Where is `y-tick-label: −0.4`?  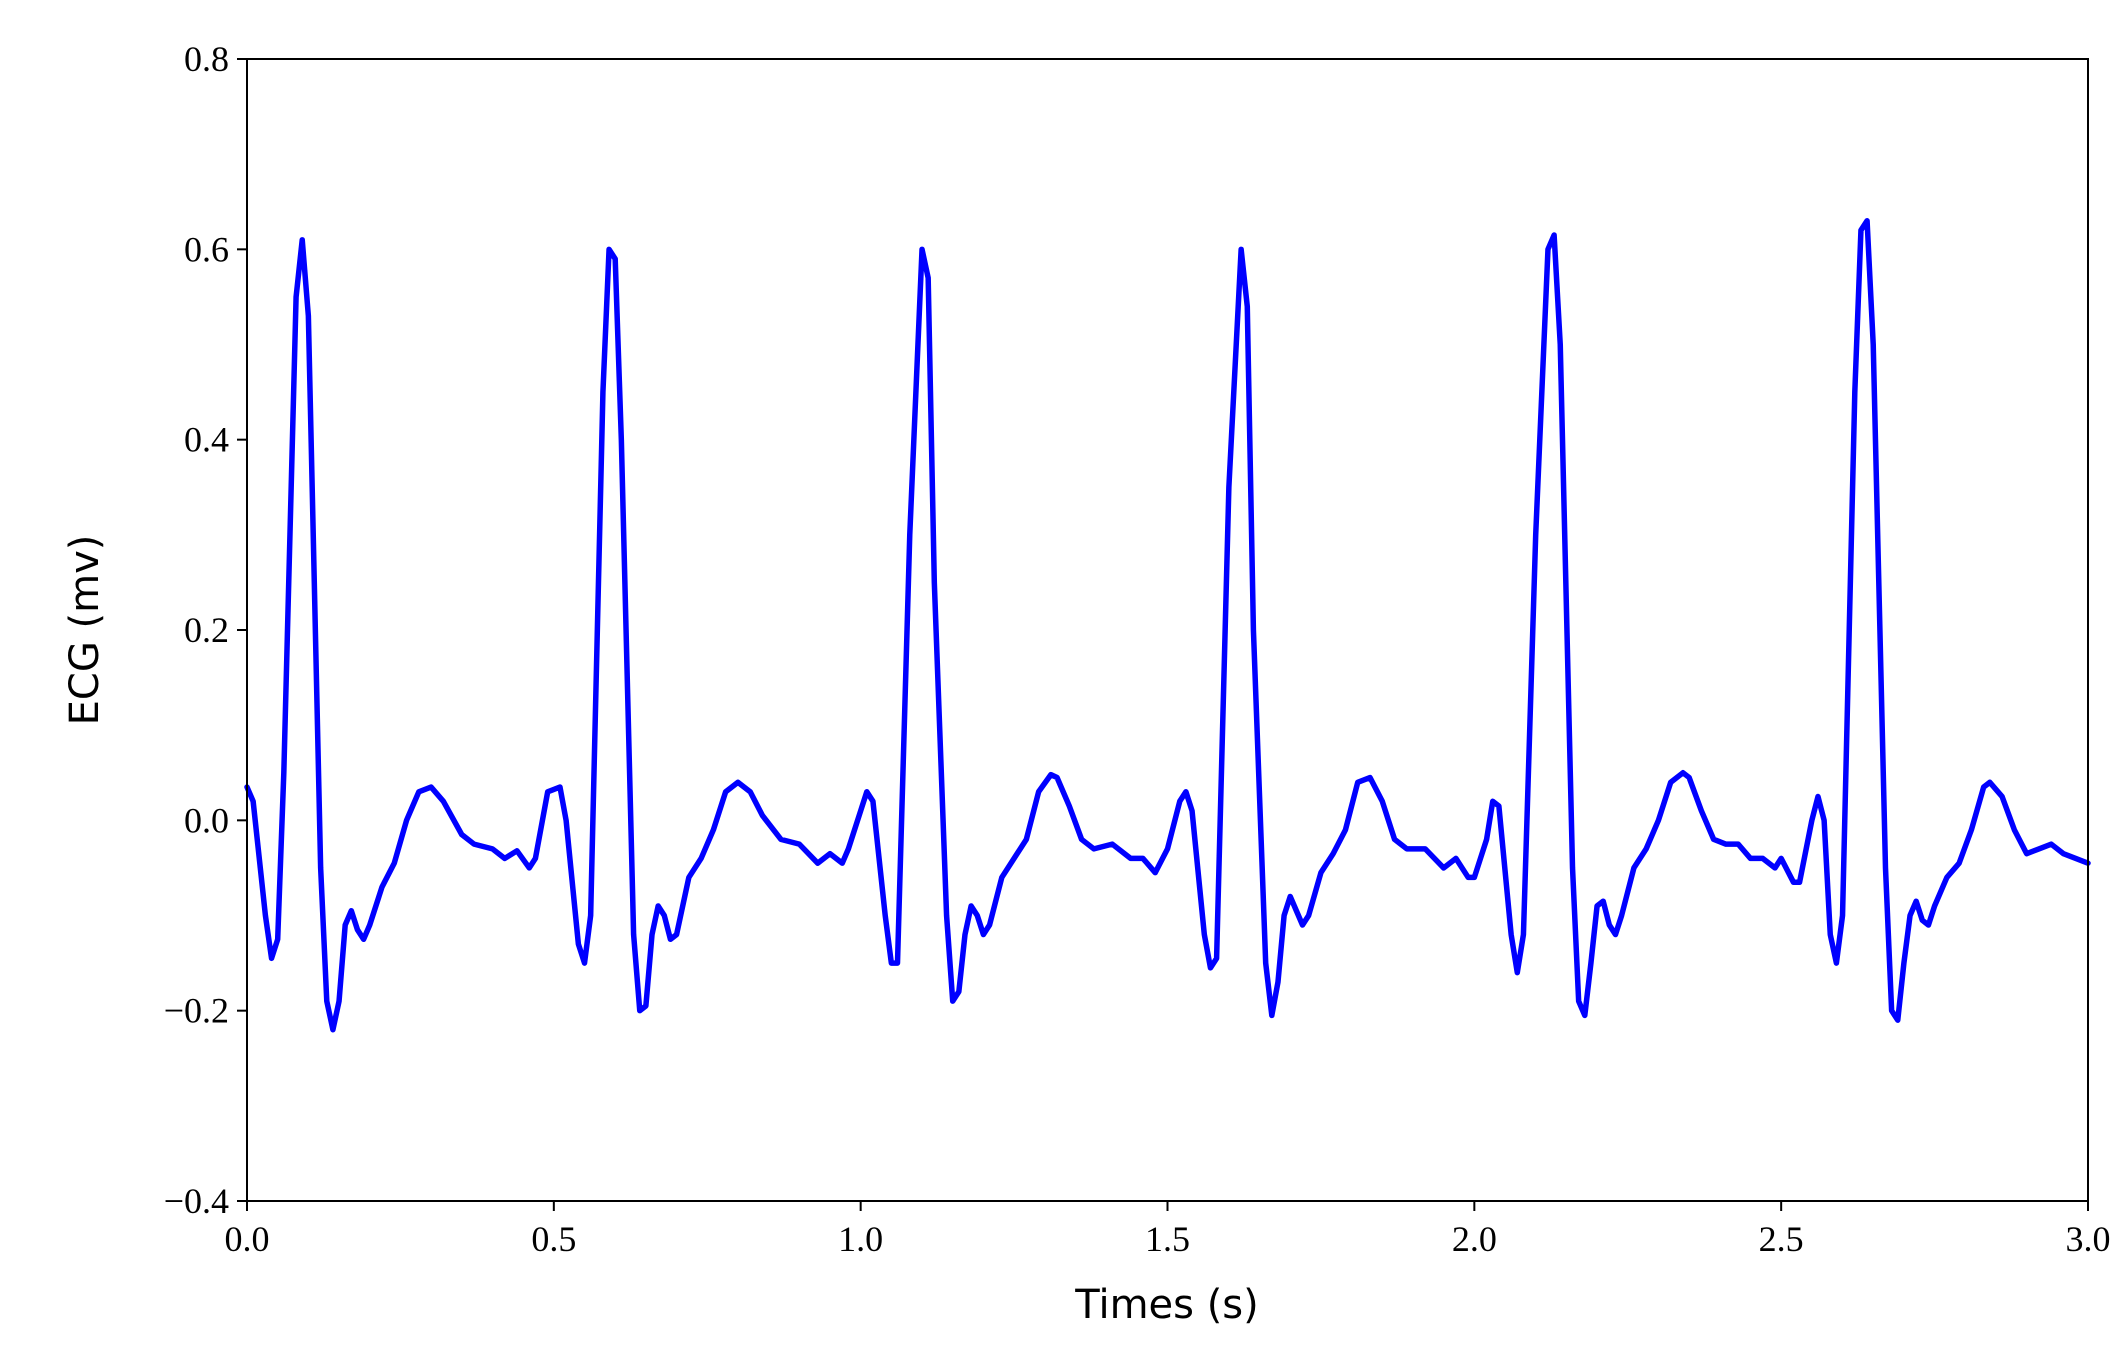
y-tick-label: −0.4 is located at coordinates (196, 1201).